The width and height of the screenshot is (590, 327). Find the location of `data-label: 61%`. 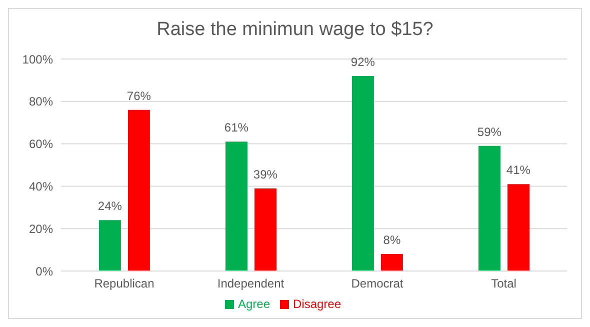

data-label: 61% is located at coordinates (236, 127).